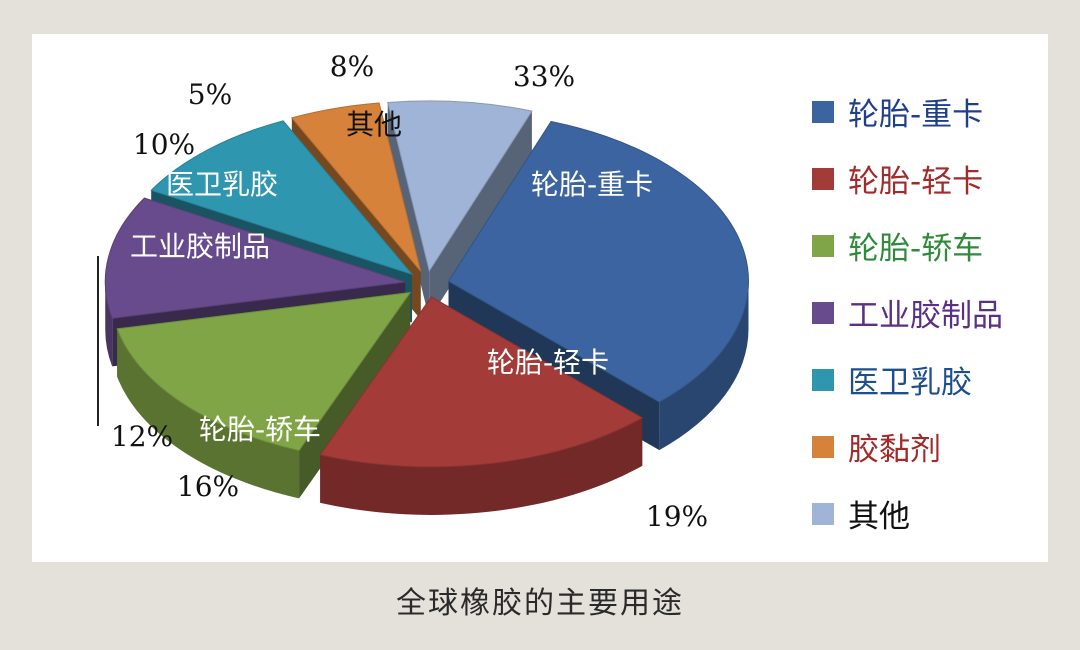 The width and height of the screenshot is (1080, 650). What do you see at coordinates (222, 184) in the screenshot?
I see `slice-category-label: 医卫乳胶` at bounding box center [222, 184].